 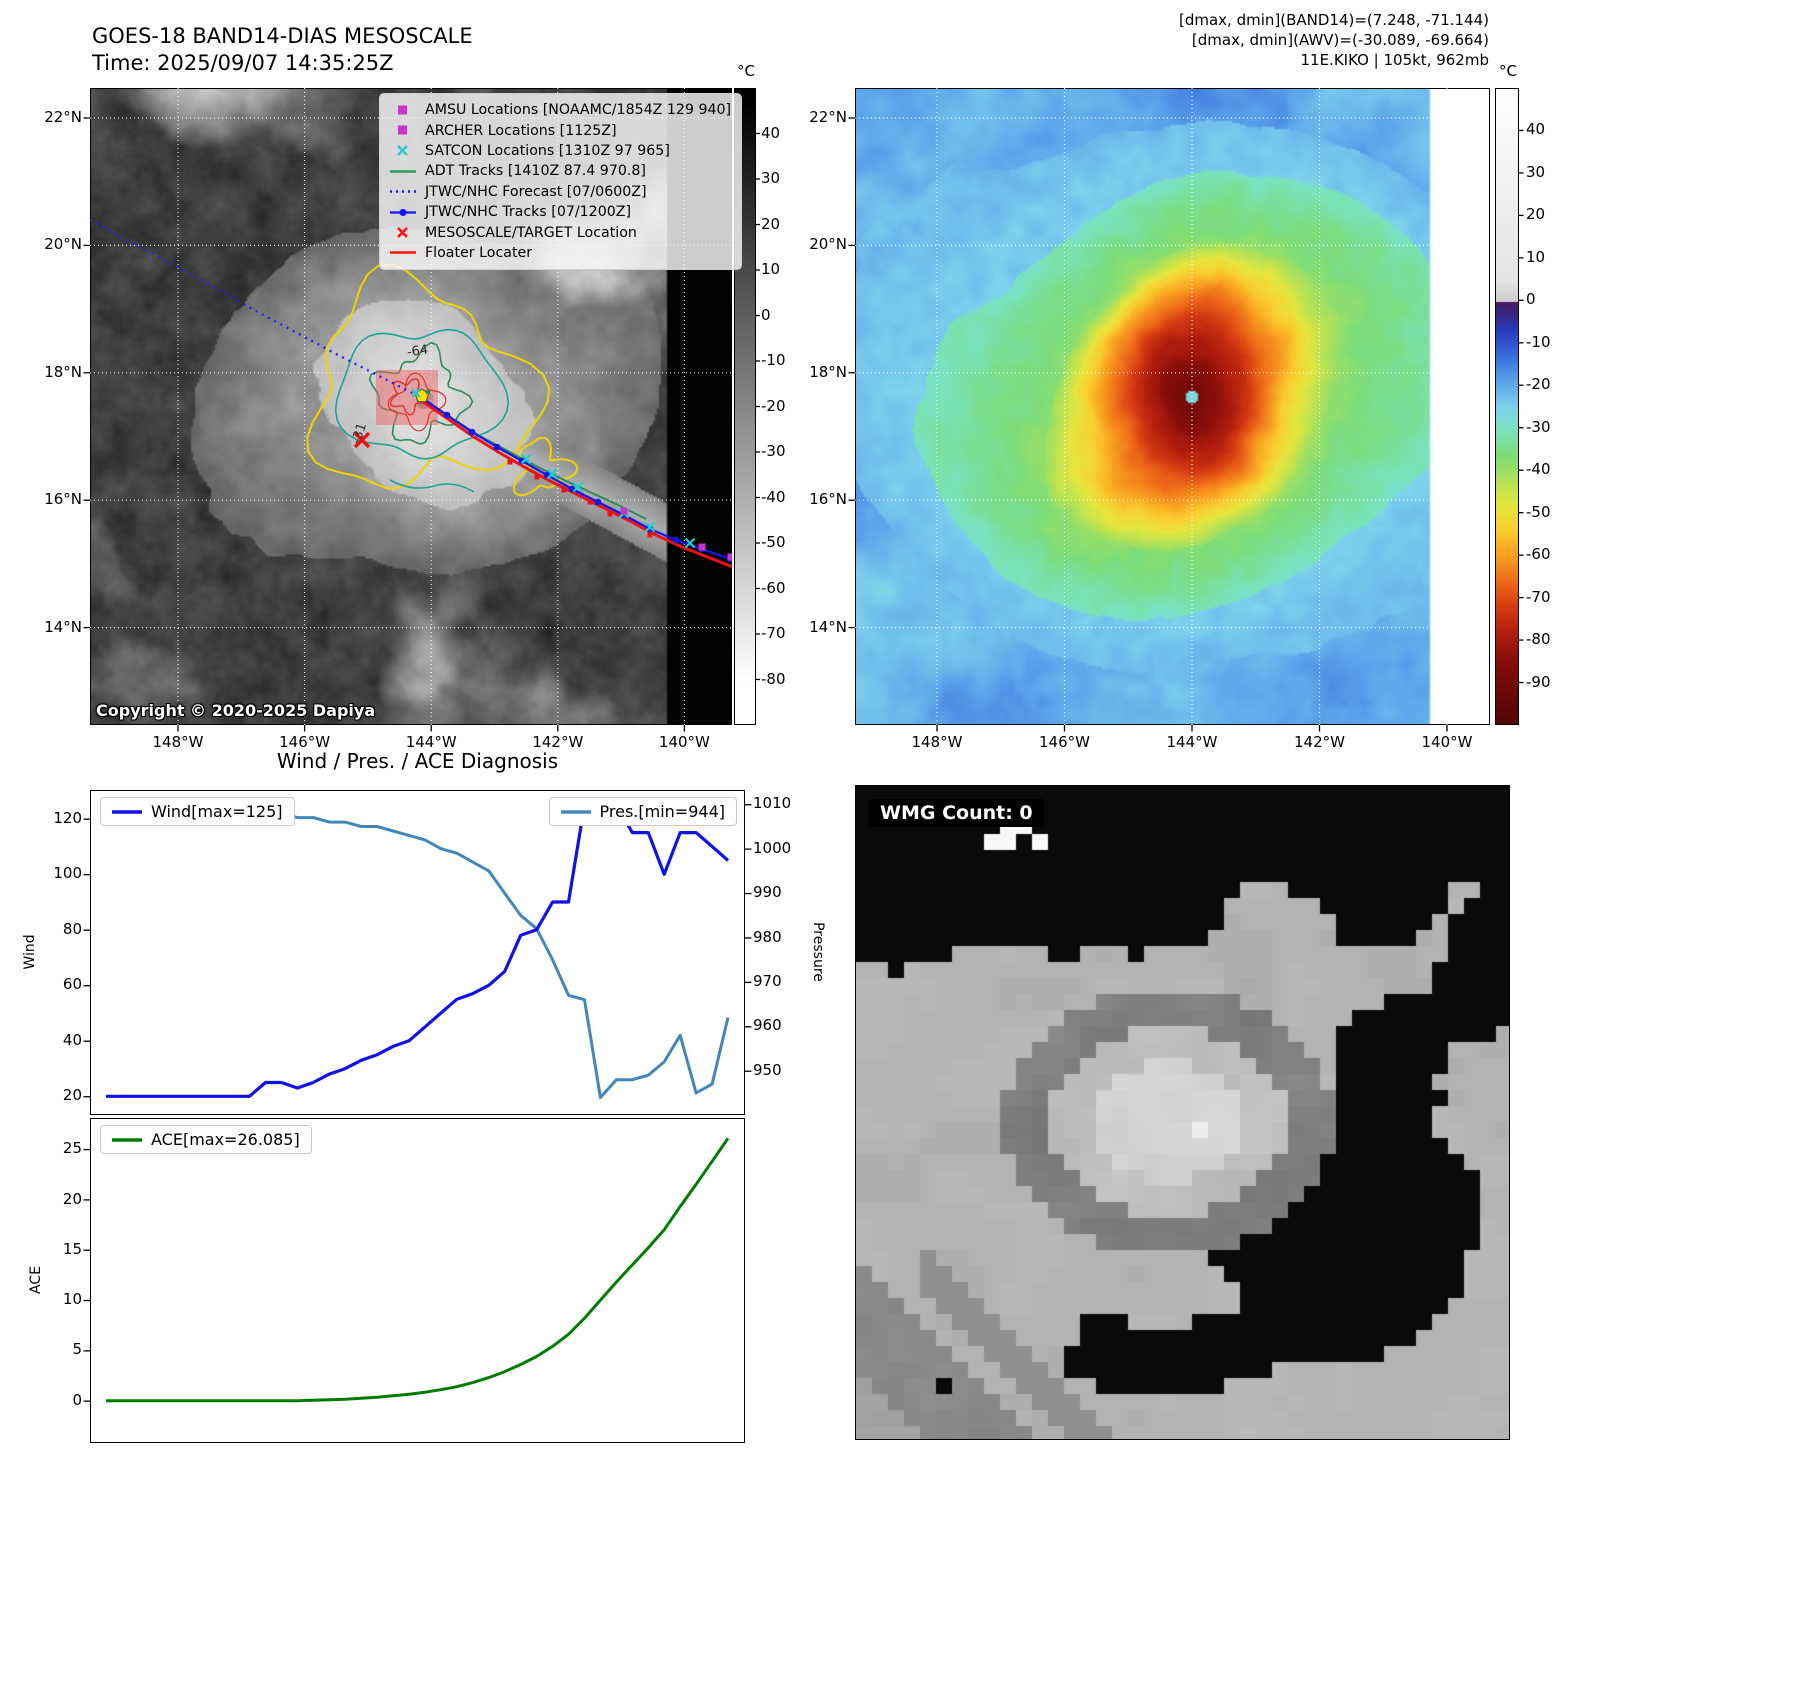 I want to click on tr-lon-tick: 144°W, so click(x=1192, y=742).